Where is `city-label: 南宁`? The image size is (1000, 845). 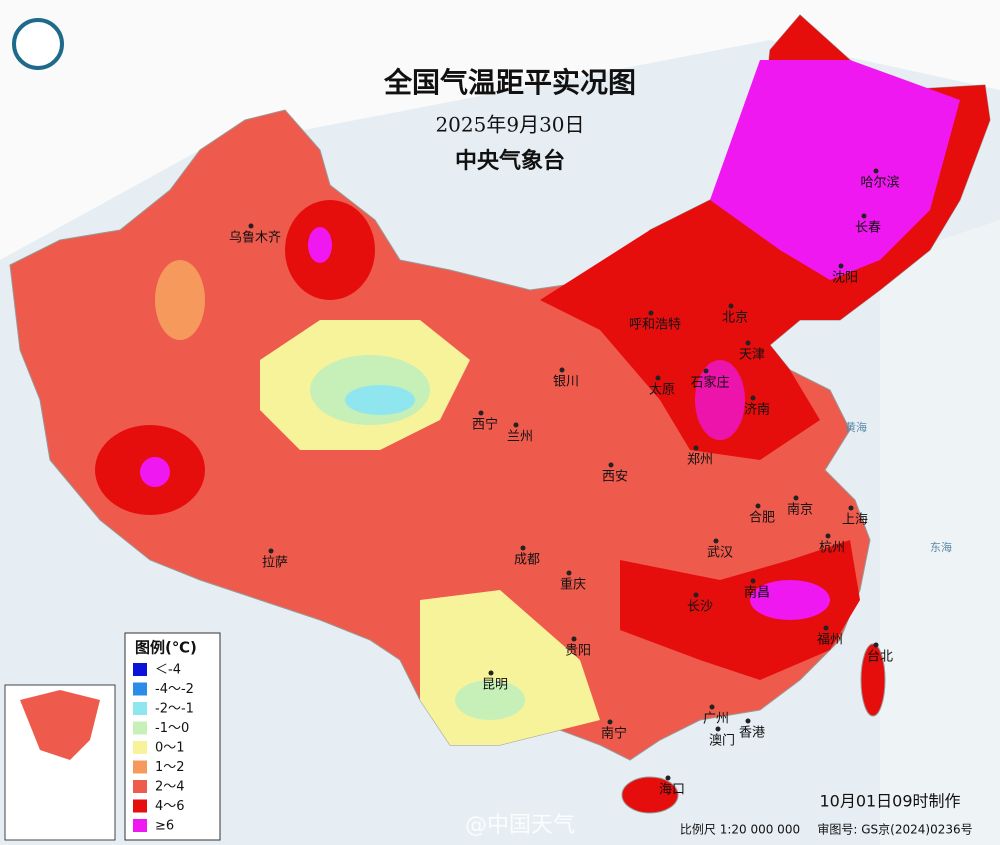
city-label: 南宁 is located at coordinates (614, 734).